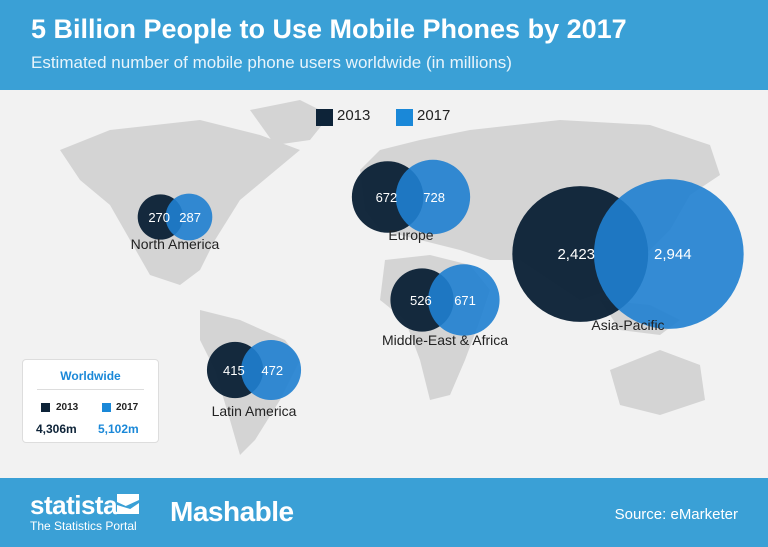 This screenshot has width=768, height=547. I want to click on region-label: Asia-Pacific, so click(627, 325).